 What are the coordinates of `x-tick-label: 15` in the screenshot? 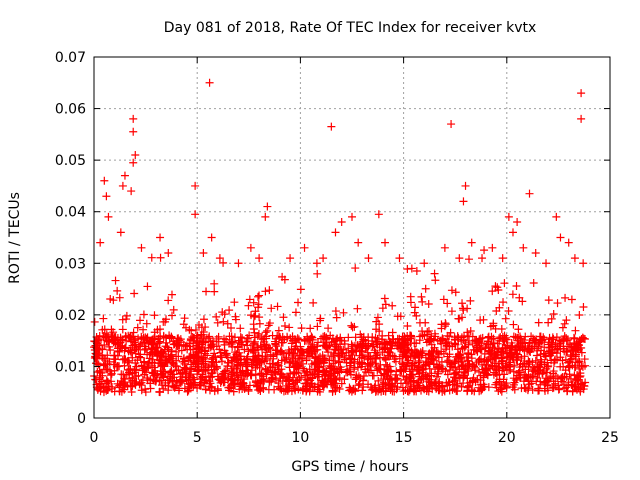 It's located at (404, 438).